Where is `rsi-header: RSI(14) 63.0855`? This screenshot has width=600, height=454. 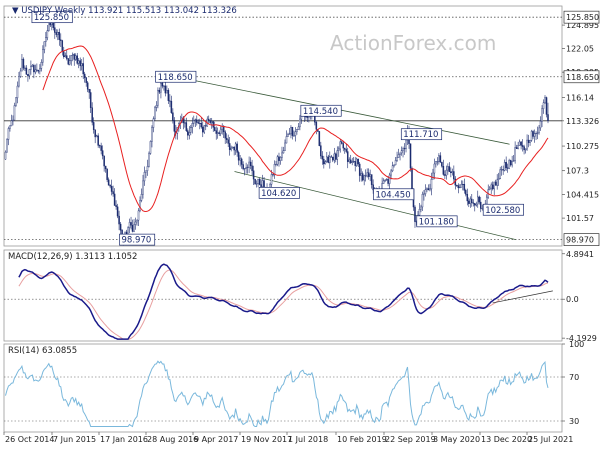 rsi-header: RSI(14) 63.0855 is located at coordinates (42, 351).